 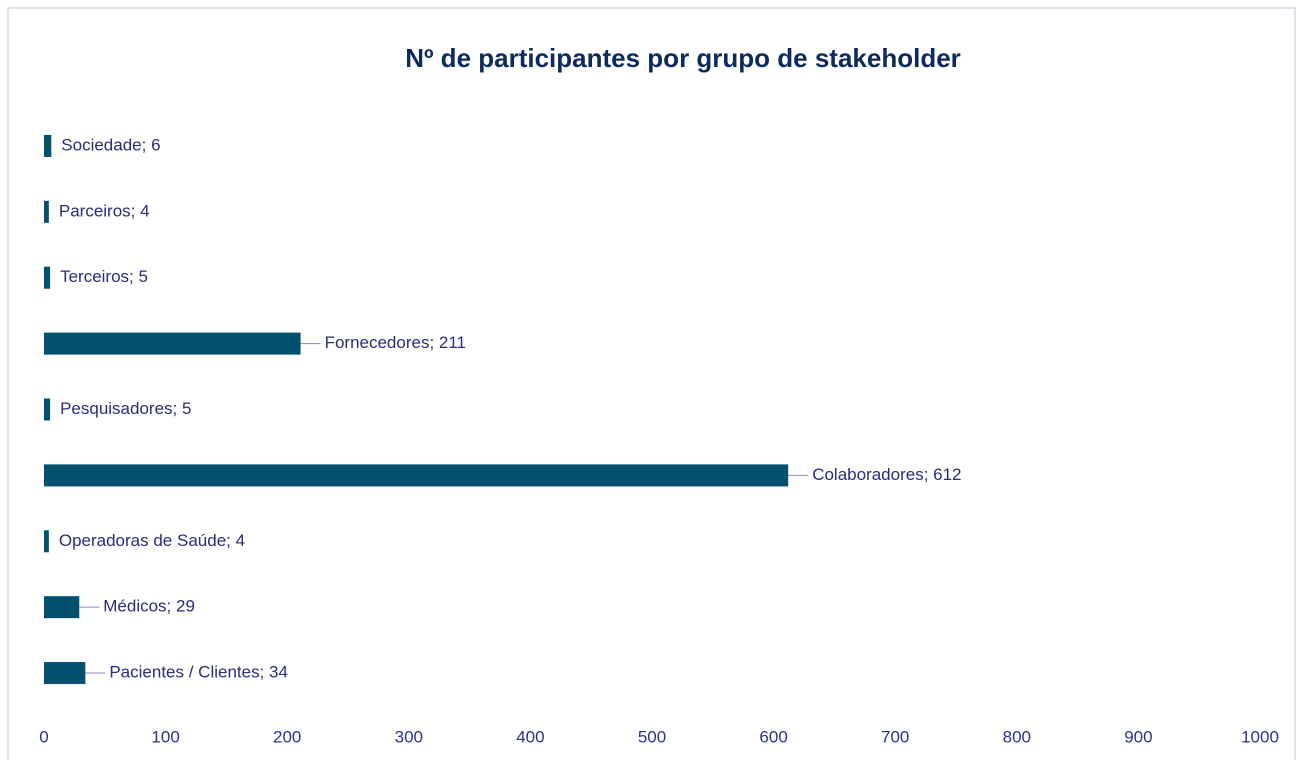 What do you see at coordinates (43, 736) in the screenshot?
I see `x-tick-label: 0` at bounding box center [43, 736].